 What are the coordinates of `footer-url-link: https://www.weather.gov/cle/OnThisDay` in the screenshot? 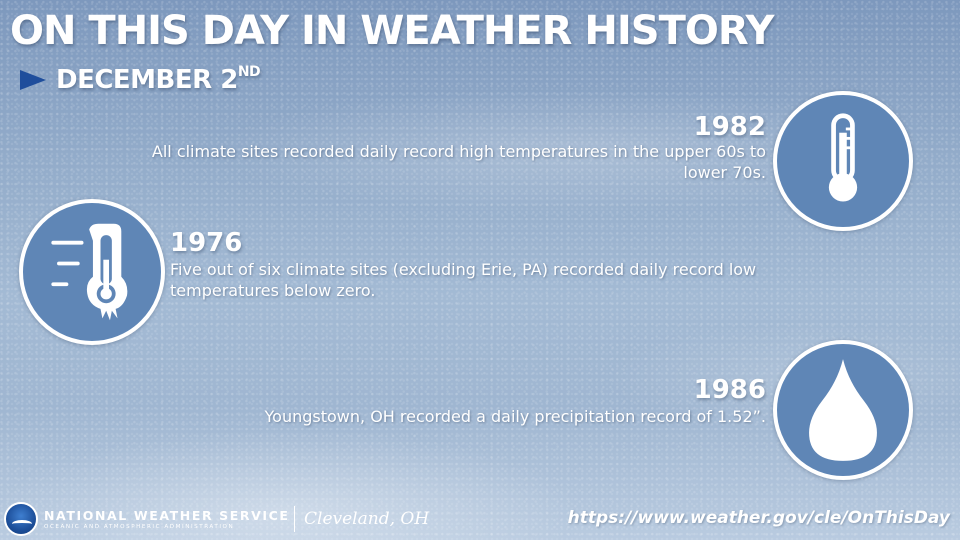 It's located at (758, 518).